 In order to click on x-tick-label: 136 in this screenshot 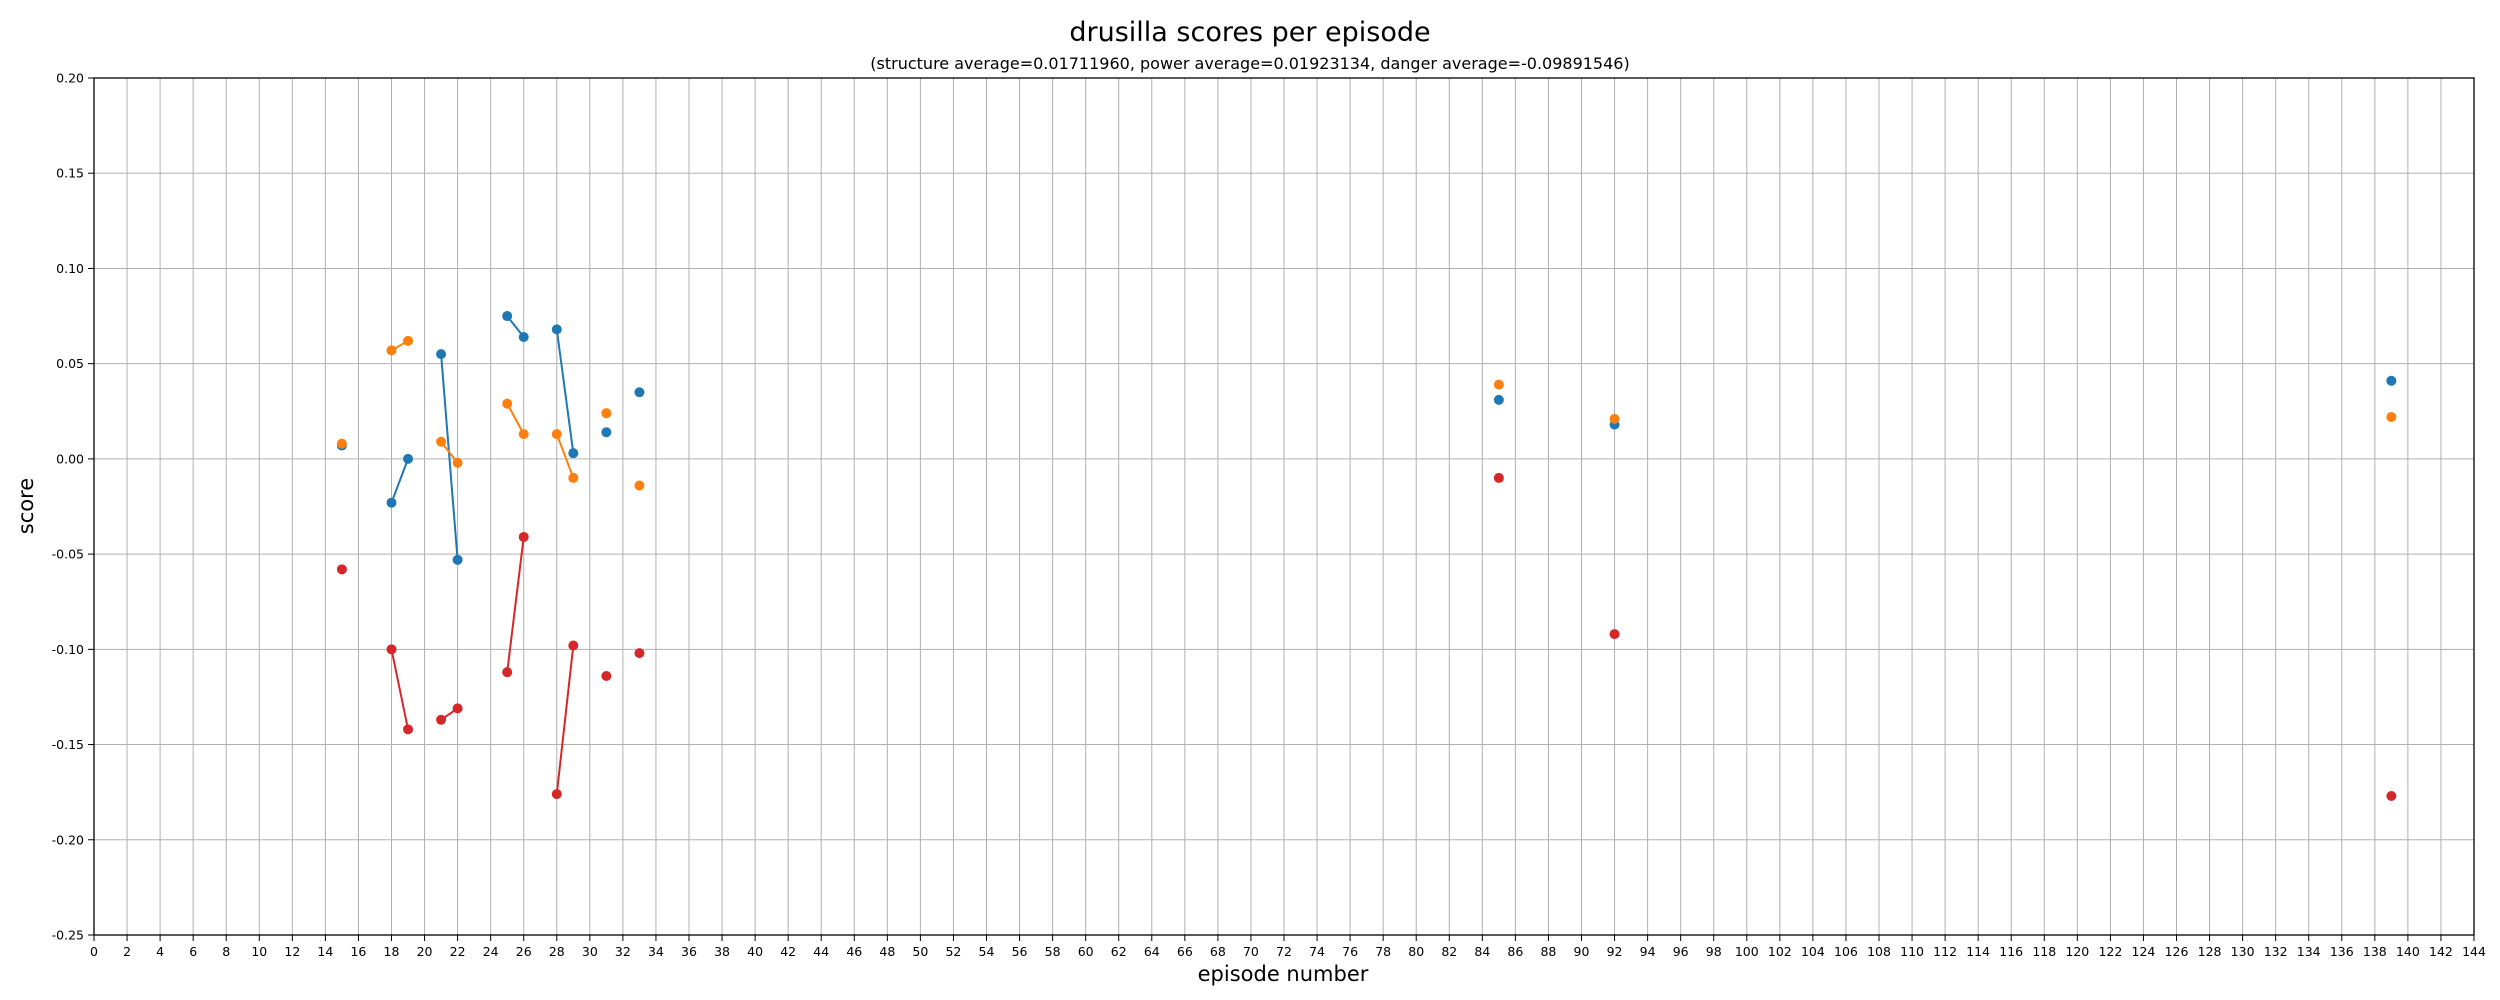, I will do `click(2342, 951)`.